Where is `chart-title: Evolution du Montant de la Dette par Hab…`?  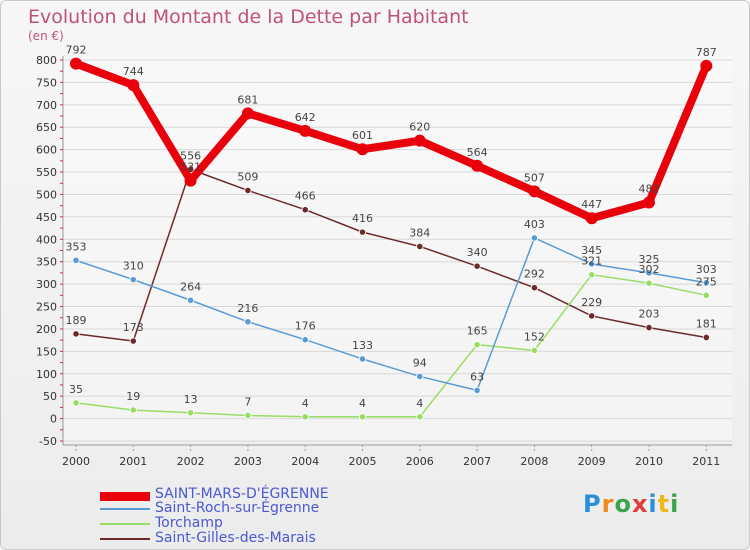
chart-title: Evolution du Montant de la Dette par Hab… is located at coordinates (248, 17).